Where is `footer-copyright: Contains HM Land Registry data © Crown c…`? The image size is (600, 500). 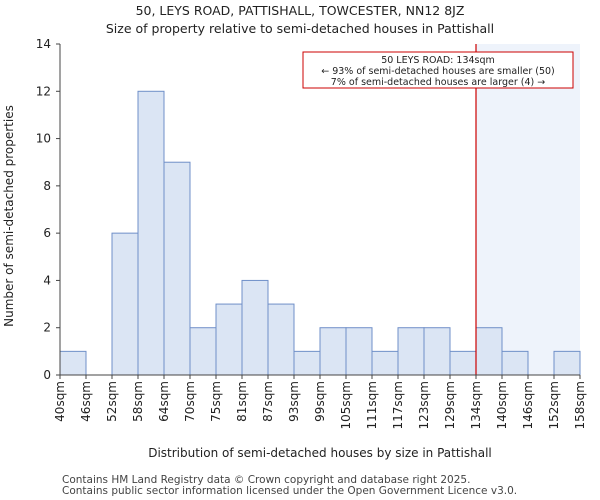
footer-copyright: Contains HM Land Registry data © Crown c… is located at coordinates (266, 480).